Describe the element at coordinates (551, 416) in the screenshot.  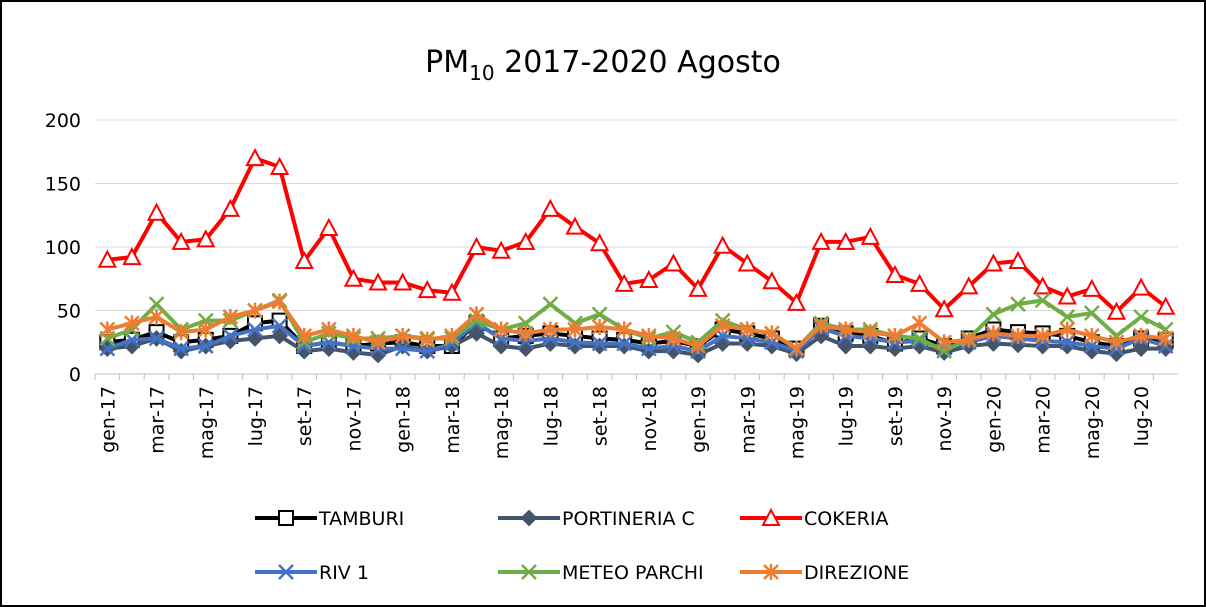
I see `x-tick-label: lug-18` at that location.